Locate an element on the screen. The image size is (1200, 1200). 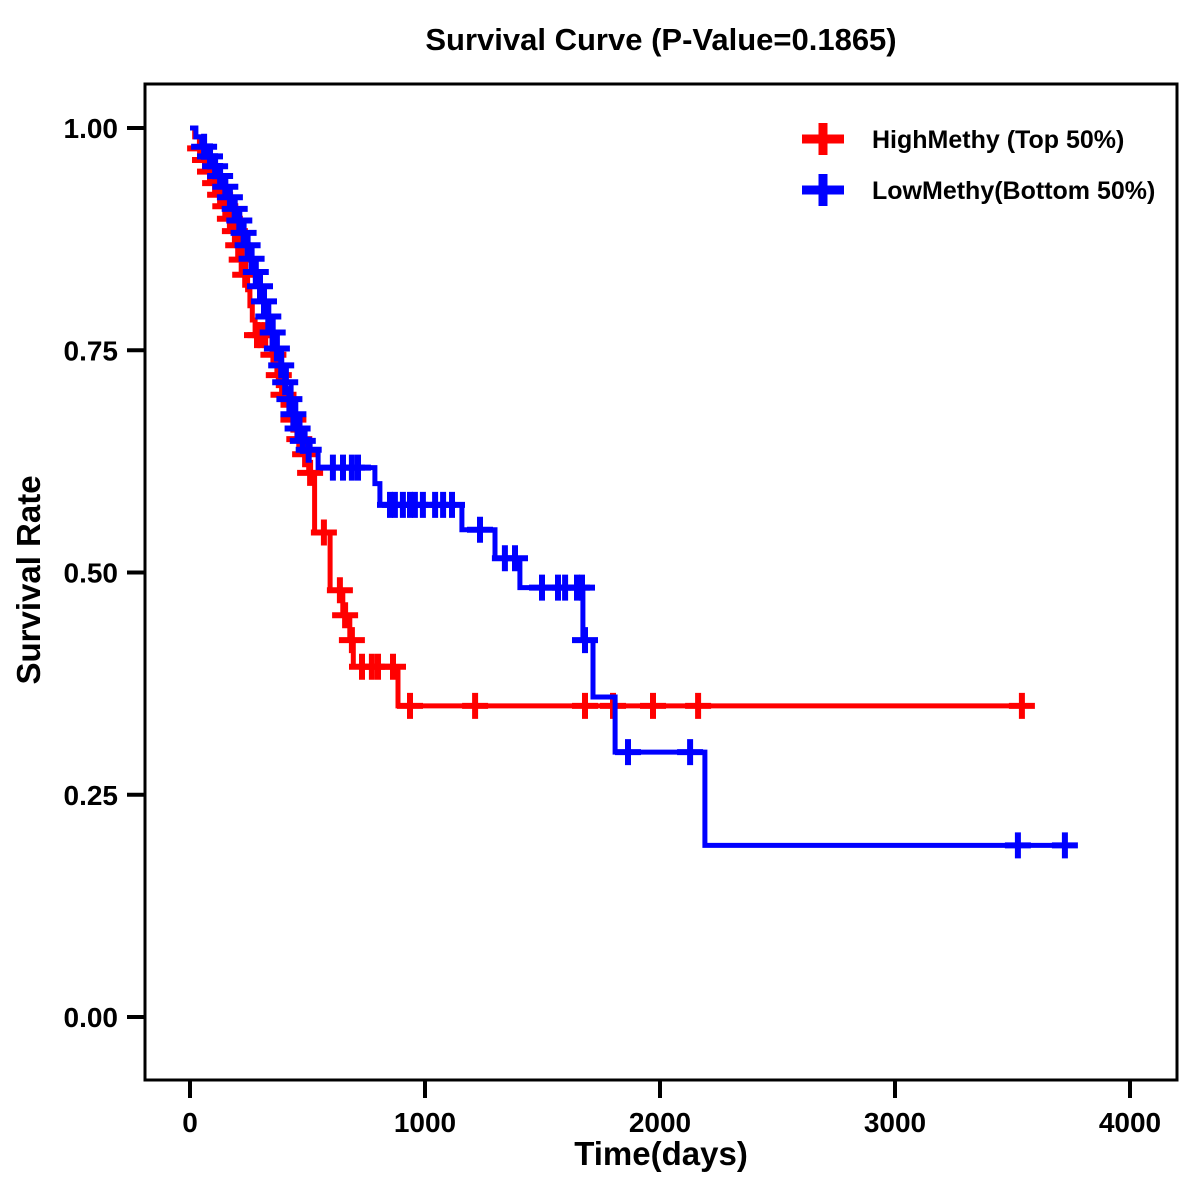
x-tick-label: 2000 is located at coordinates (660, 1122).